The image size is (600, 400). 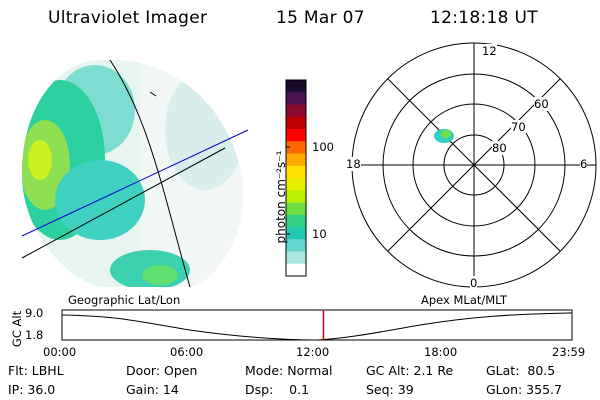 What do you see at coordinates (569, 352) in the screenshot?
I see `timeline-xtick-2359: 23:59` at bounding box center [569, 352].